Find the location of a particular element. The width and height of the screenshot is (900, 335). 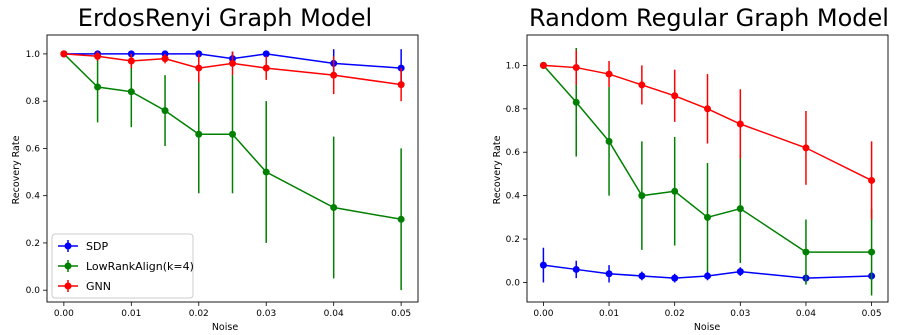

chart-title: Random Regular Graph Model is located at coordinates (709, 18).